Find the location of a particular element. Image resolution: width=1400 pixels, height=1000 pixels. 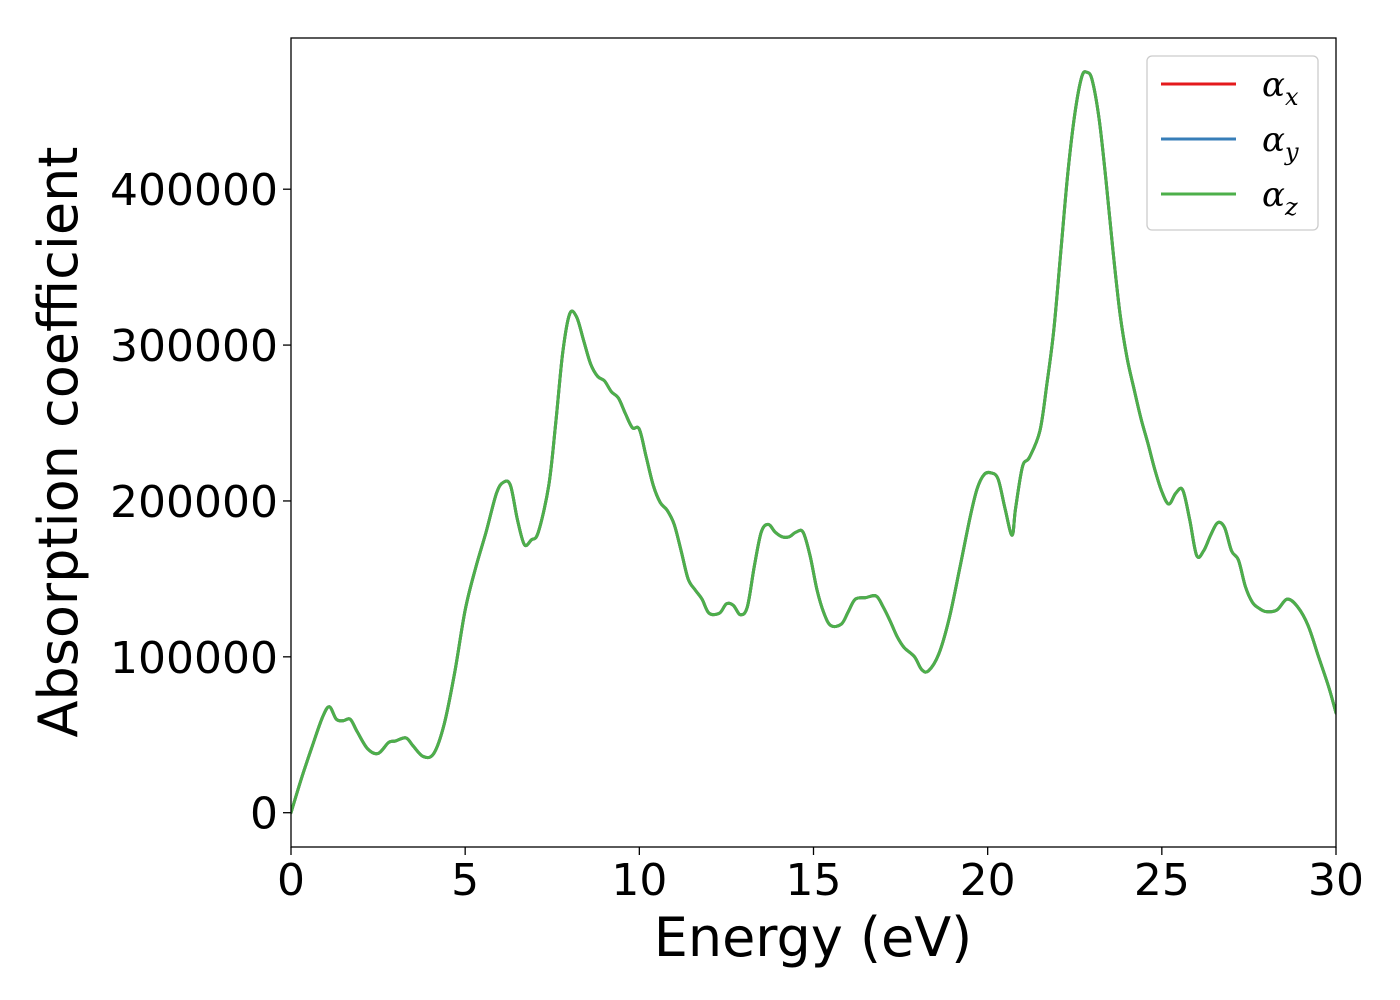

legend-label: αz is located at coordinates (1280, 198).